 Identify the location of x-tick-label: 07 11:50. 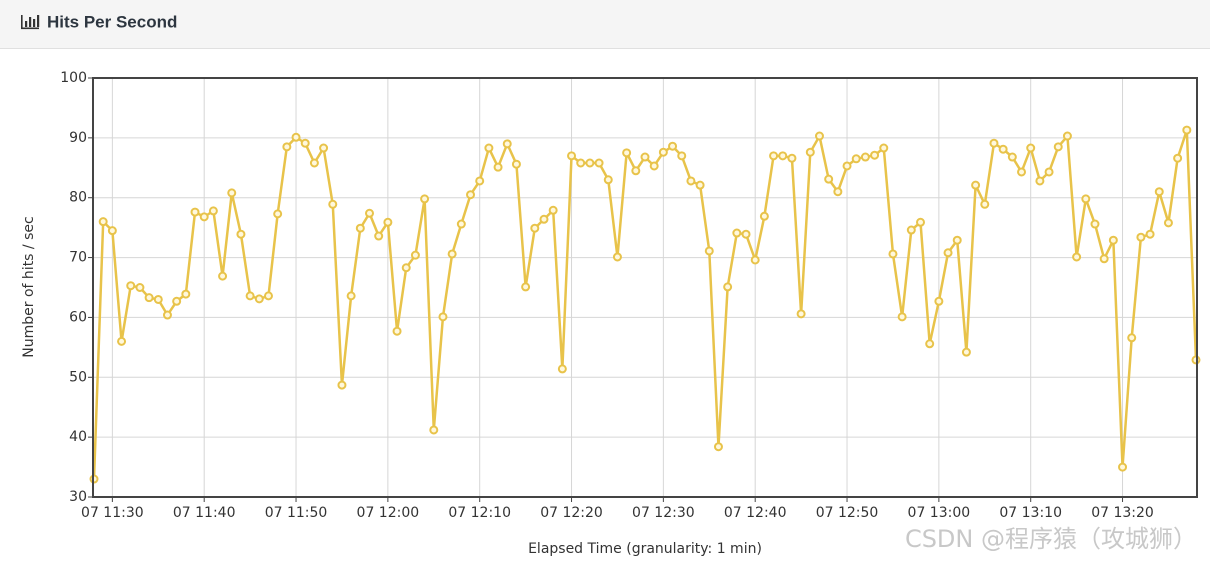
(296, 513).